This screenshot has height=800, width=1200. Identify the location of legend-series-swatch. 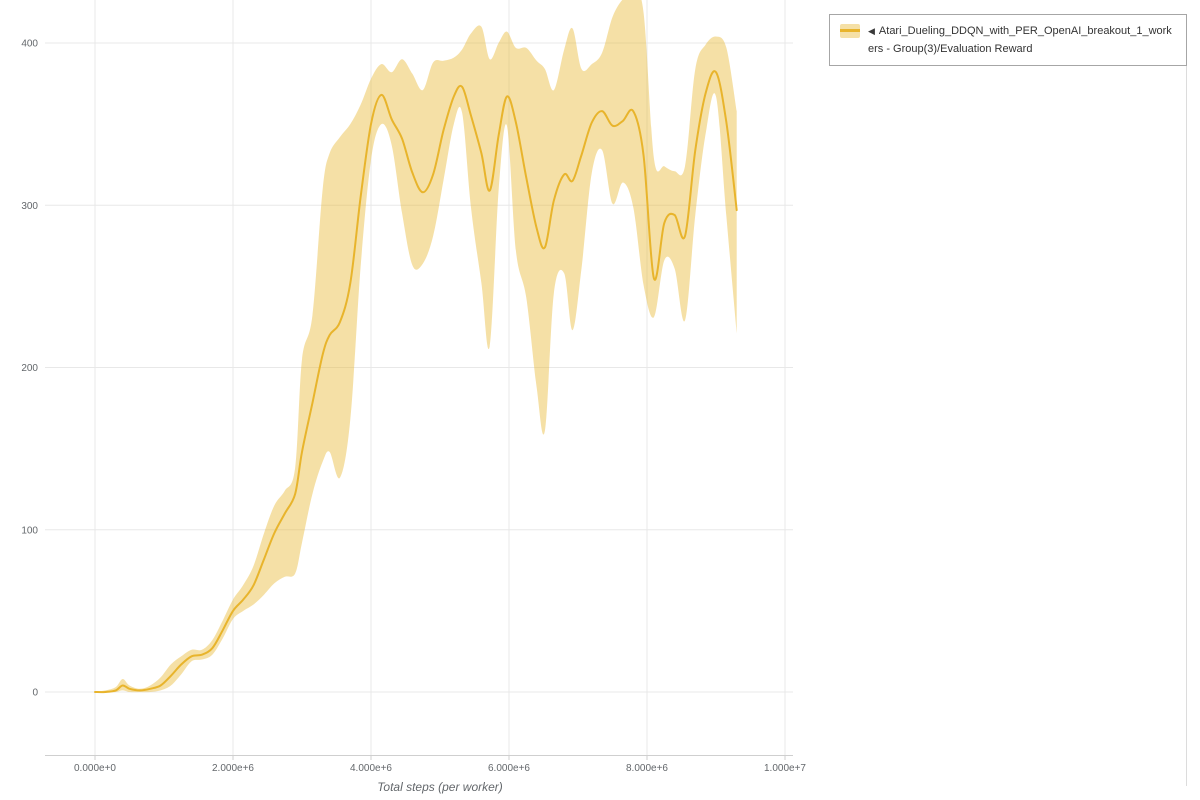
(850, 31).